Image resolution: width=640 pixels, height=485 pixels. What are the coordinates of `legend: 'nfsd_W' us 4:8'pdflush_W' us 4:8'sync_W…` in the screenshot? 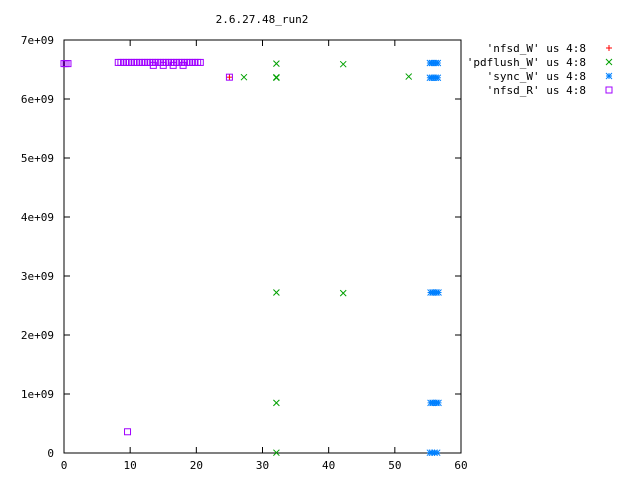 It's located at (540, 69).